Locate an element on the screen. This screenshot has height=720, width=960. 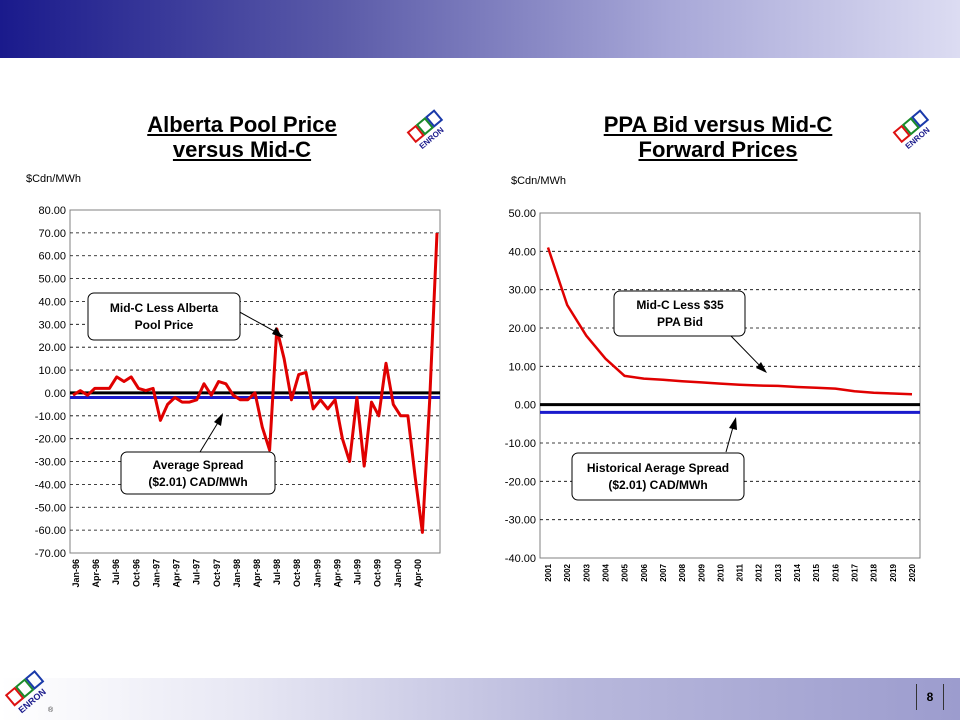
left-ytick-label: 0.00 is located at coordinates (55, 394).